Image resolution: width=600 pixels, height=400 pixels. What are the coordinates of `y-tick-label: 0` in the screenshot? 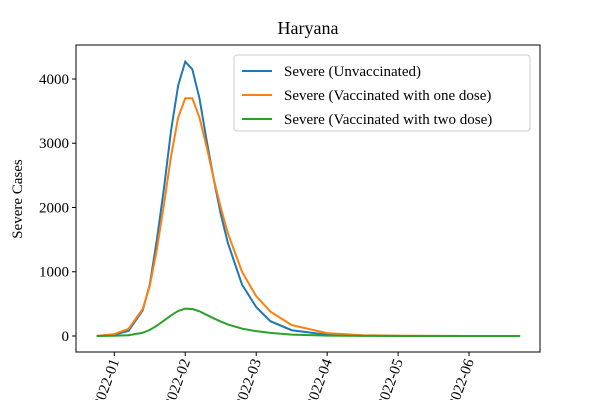 It's located at (66, 337).